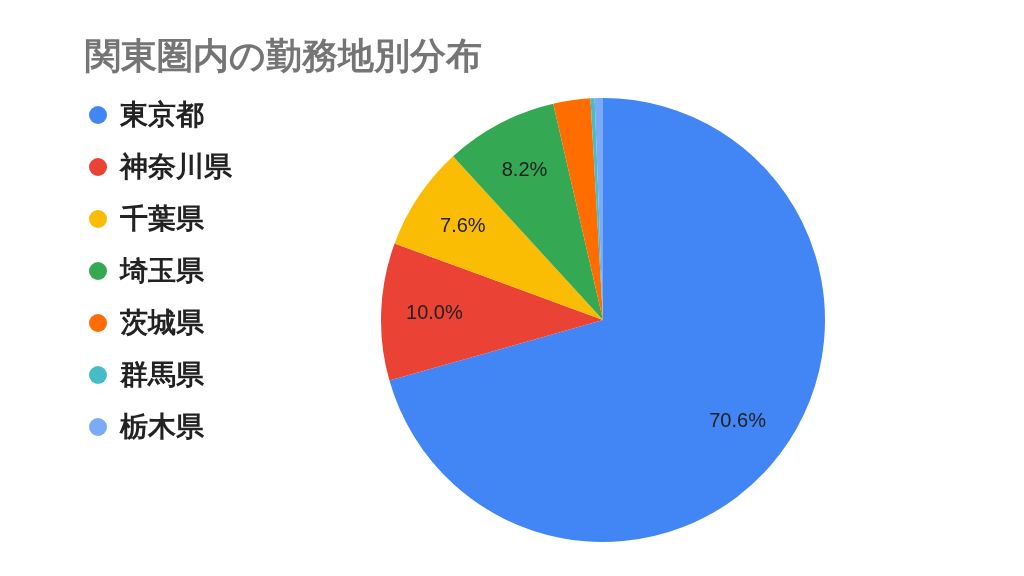 The height and width of the screenshot is (576, 1024). What do you see at coordinates (434, 312) in the screenshot?
I see `data-label: 10.0%` at bounding box center [434, 312].